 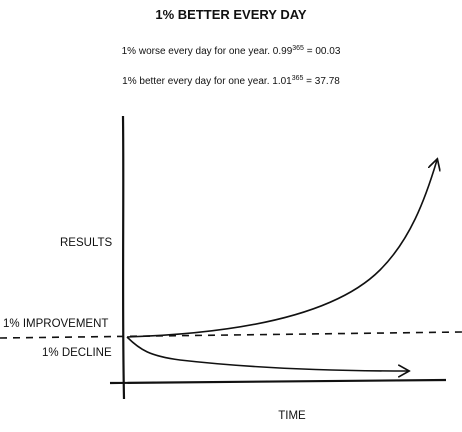 I want to click on formula-text: 1% worse every day for one year. 0.99, so click(x=207, y=51).